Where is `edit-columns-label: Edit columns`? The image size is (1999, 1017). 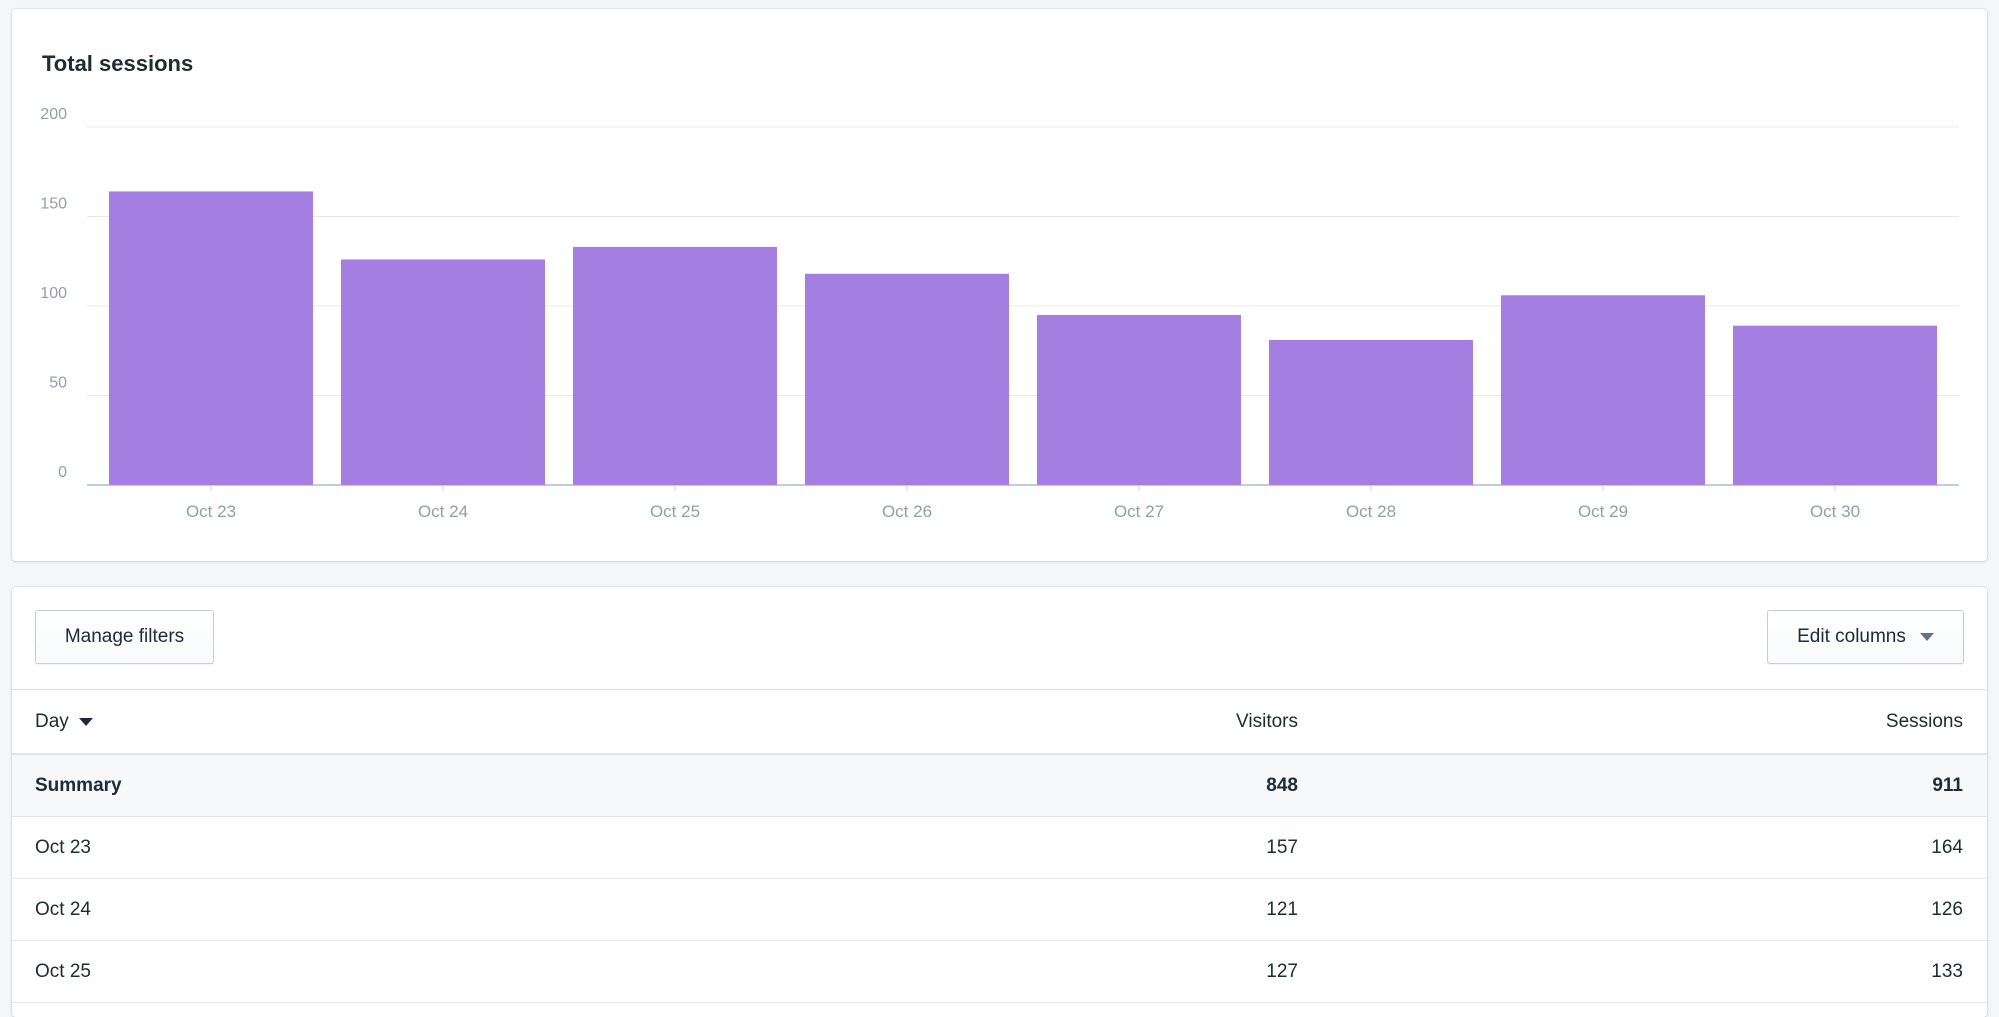
edit-columns-label: Edit columns is located at coordinates (1851, 636).